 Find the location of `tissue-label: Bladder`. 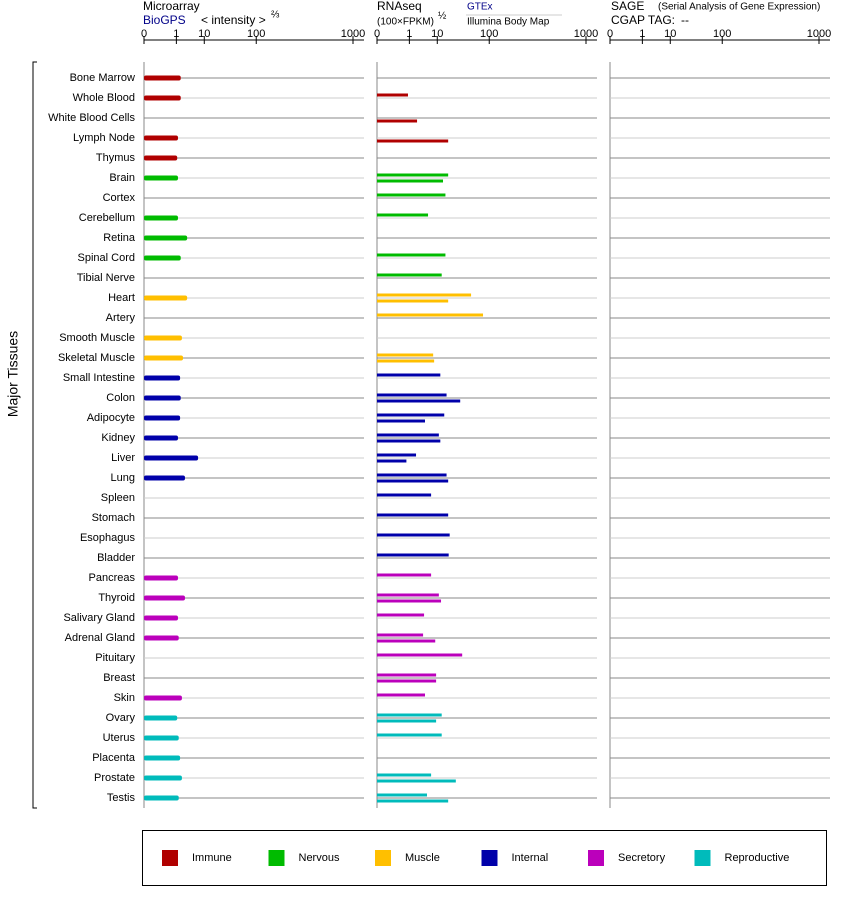

tissue-label: Bladder is located at coordinates (116, 558).